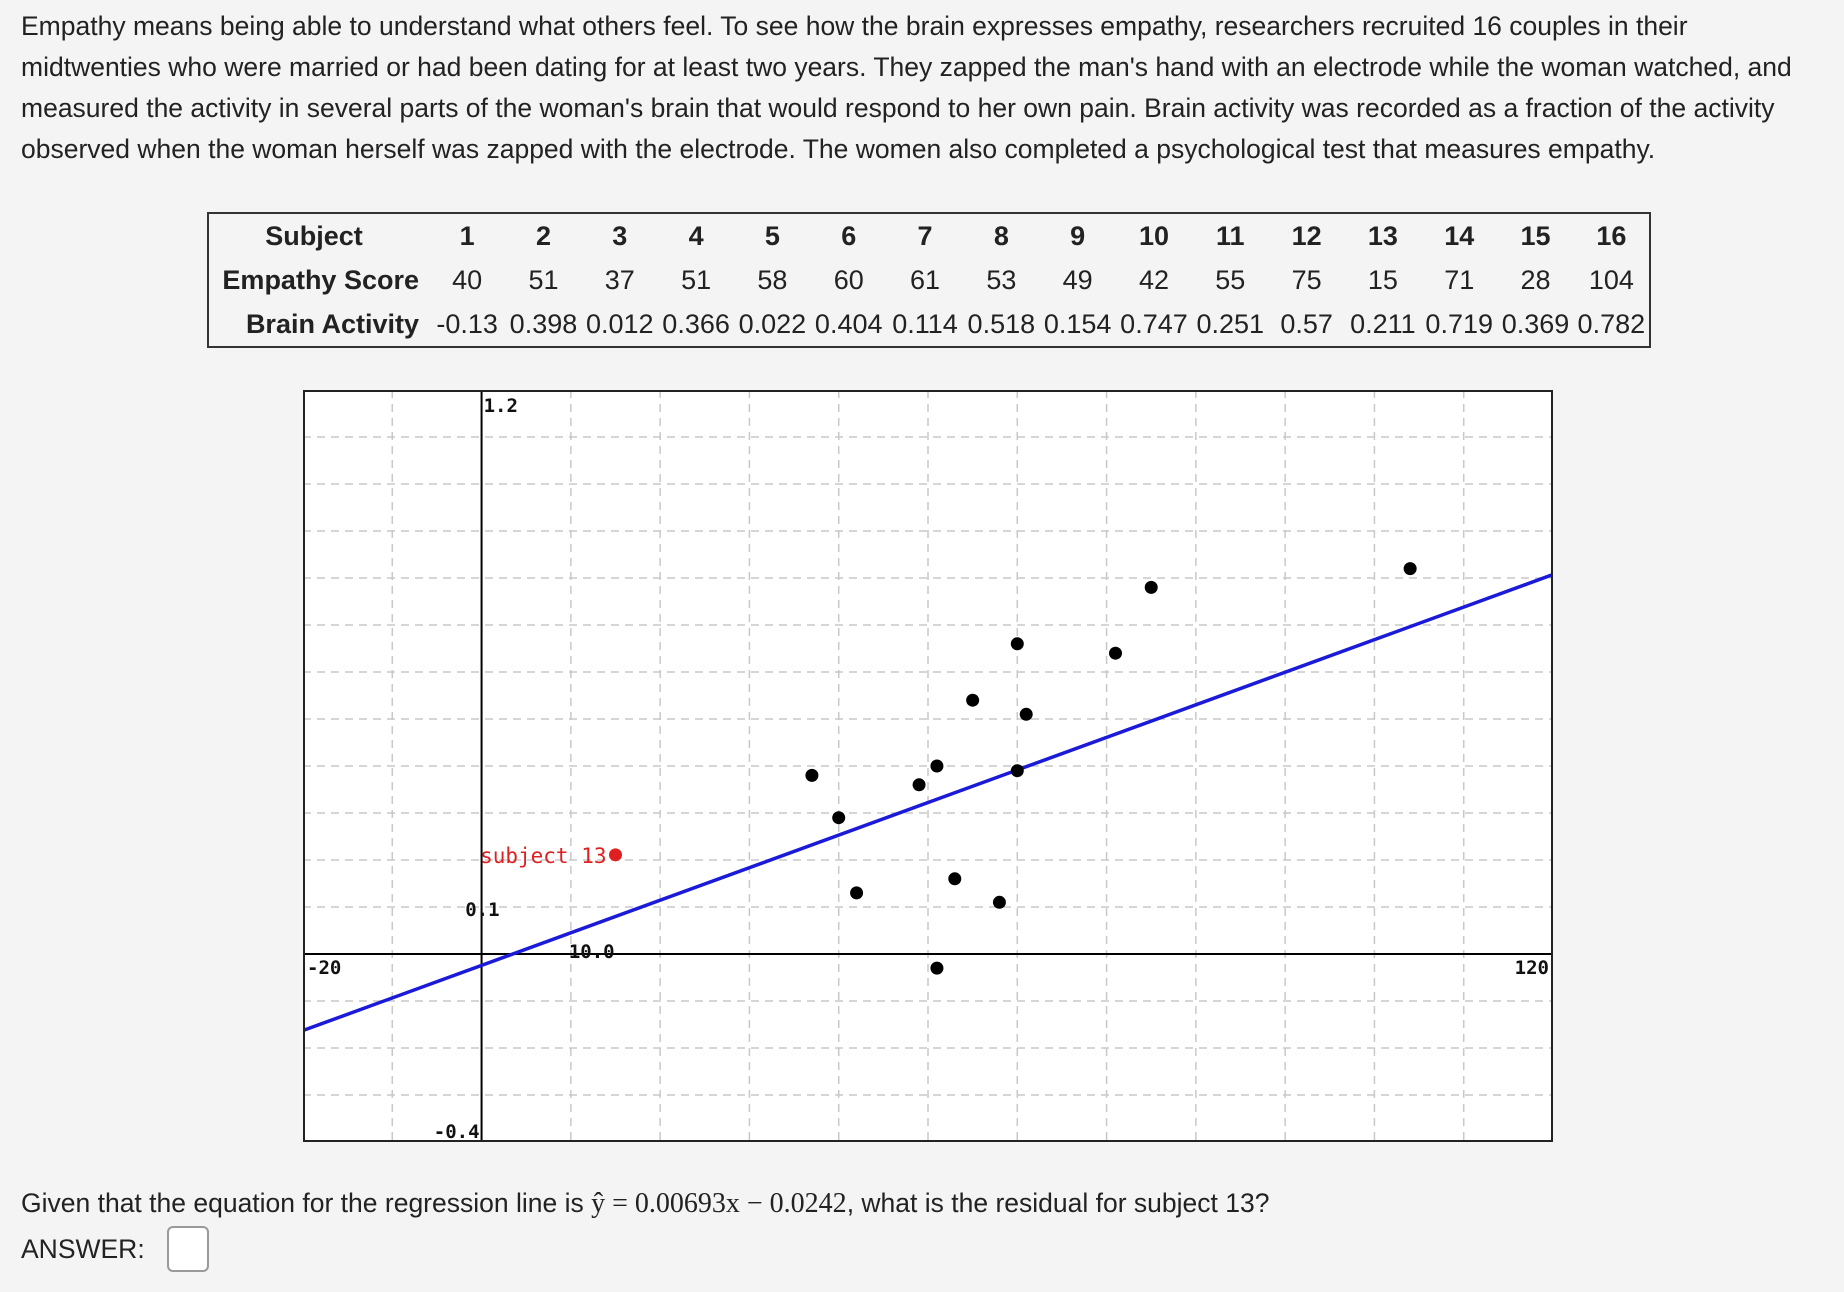  I want to click on table-cell: 10, so click(1153, 235).